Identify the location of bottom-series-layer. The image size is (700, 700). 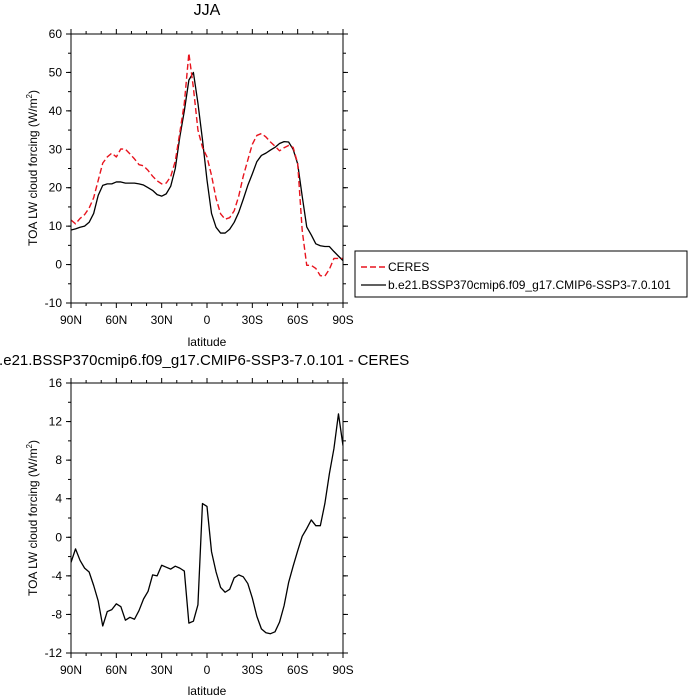
(207, 524).